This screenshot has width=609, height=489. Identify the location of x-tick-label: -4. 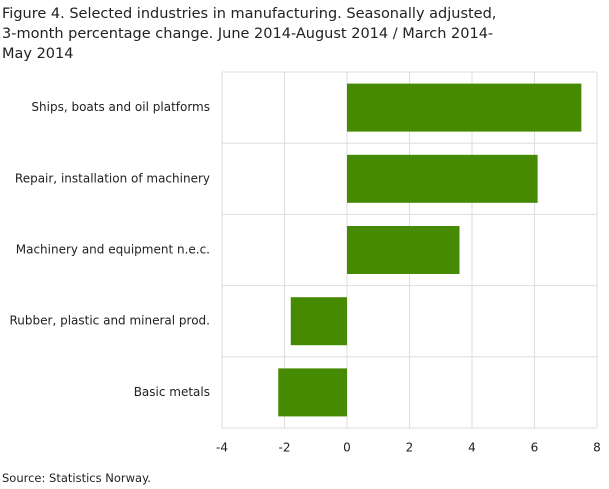
(222, 448).